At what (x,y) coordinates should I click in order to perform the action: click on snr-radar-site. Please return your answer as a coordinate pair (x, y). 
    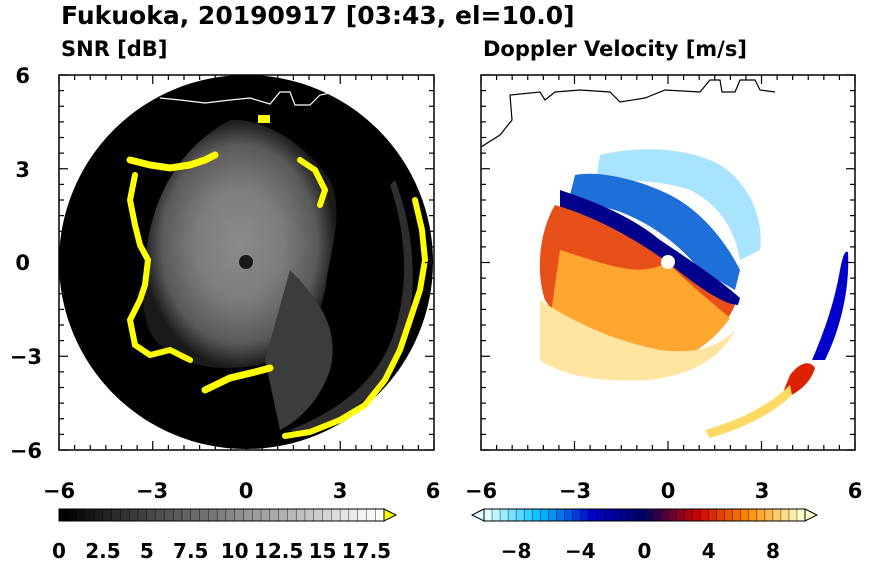
    Looking at the image, I should click on (246, 262).